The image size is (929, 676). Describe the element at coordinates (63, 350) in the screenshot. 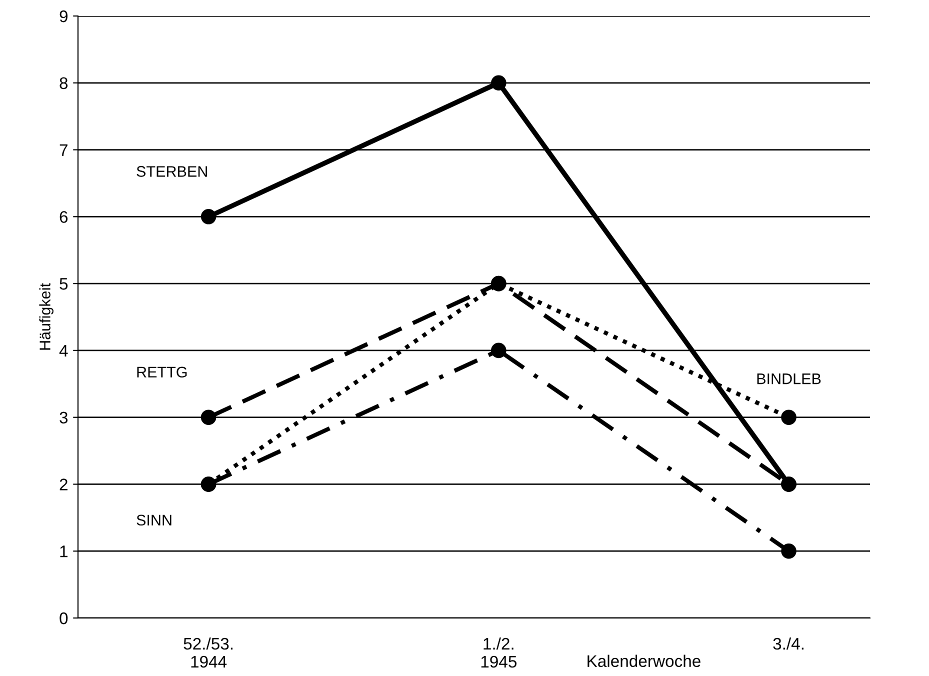

I see `y-tick-label: 4` at that location.